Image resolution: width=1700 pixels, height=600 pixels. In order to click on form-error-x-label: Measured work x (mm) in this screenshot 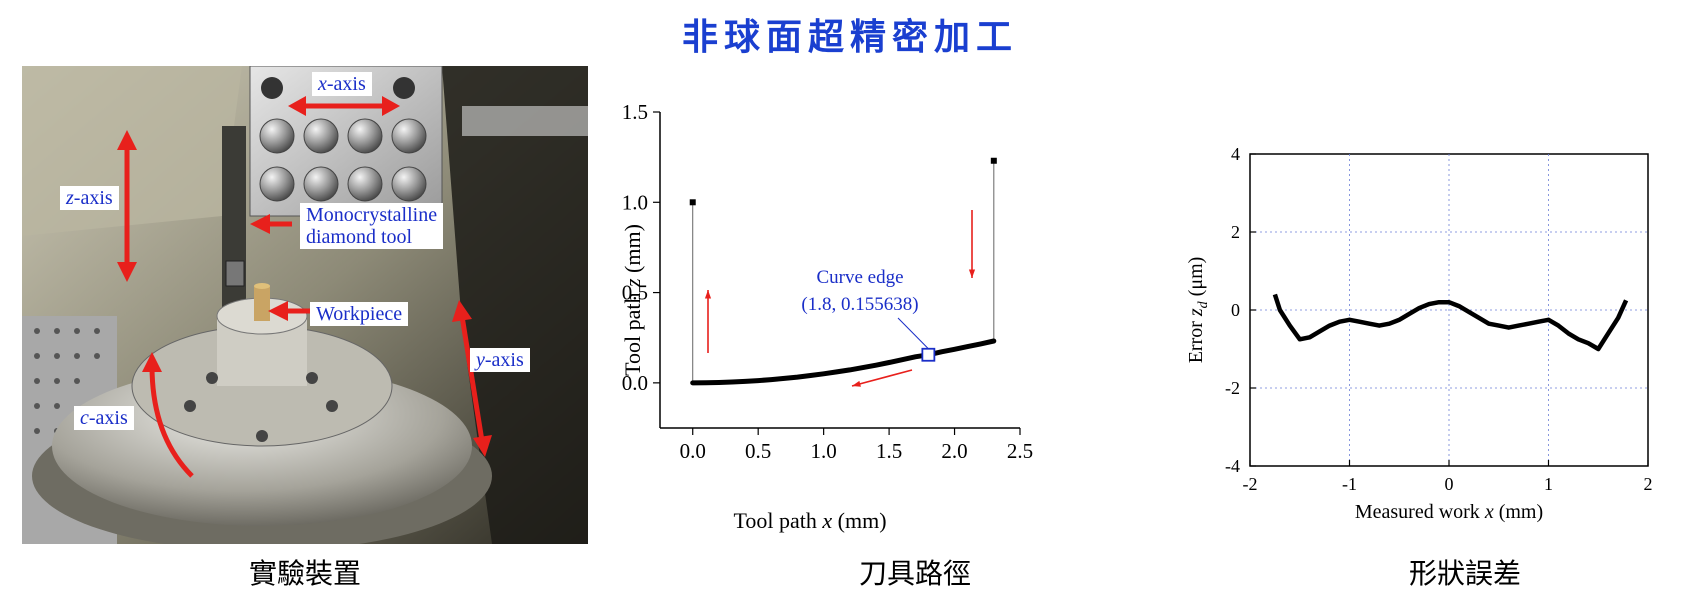, I will do `click(1449, 512)`.